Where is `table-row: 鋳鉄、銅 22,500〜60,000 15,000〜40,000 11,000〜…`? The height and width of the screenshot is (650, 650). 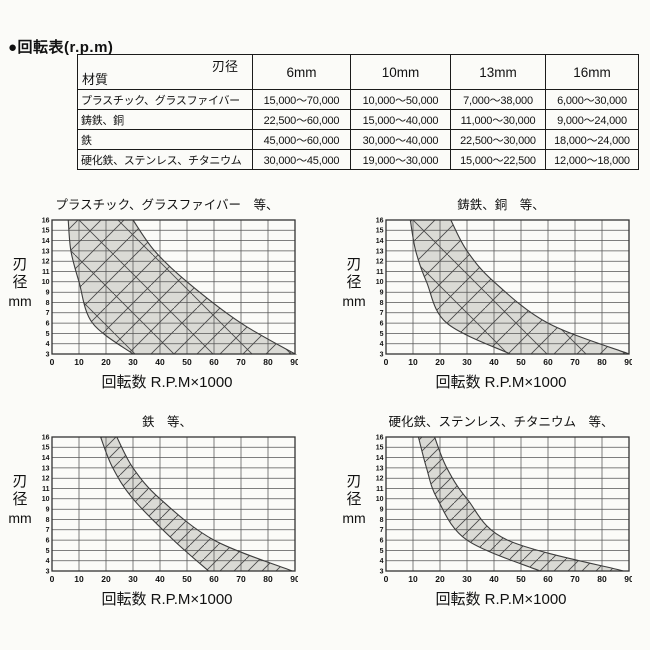
table-row: 鋳鉄、銅 22,500〜60,000 15,000〜40,000 11,000〜… is located at coordinates (358, 119).